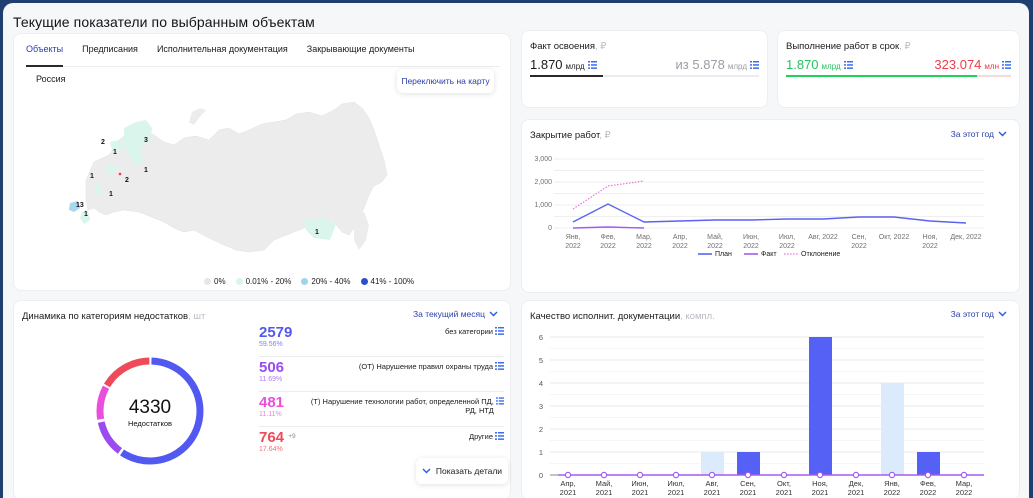 The height and width of the screenshot is (498, 1033). What do you see at coordinates (823, 237) in the screenshot?
I see `svg-text: Авг, 2022` at bounding box center [823, 237].